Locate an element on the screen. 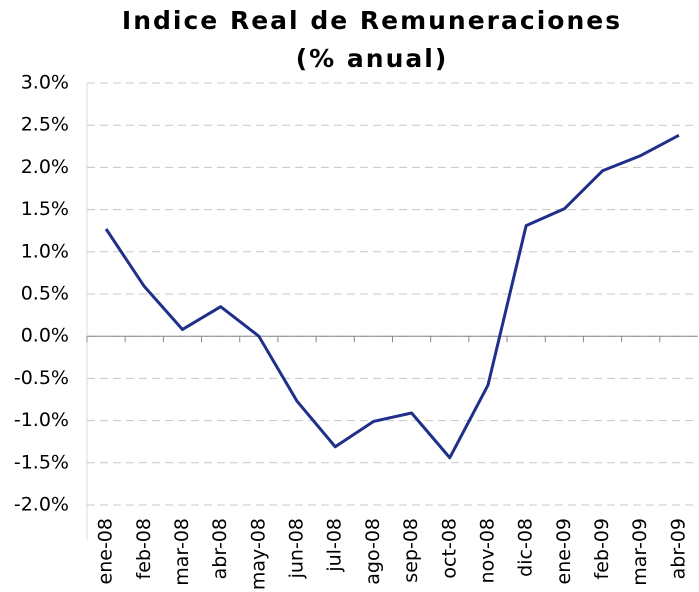 This screenshot has height=592, width=699. x-tick-label: ago-08 is located at coordinates (373, 551).